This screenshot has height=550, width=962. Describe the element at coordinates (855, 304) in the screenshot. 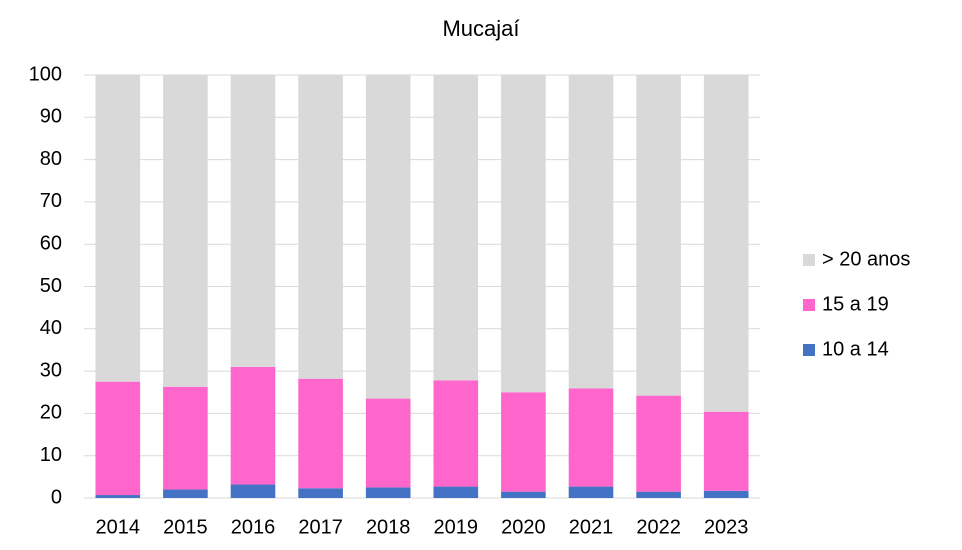

I see `legend-label: 15 a 19` at that location.